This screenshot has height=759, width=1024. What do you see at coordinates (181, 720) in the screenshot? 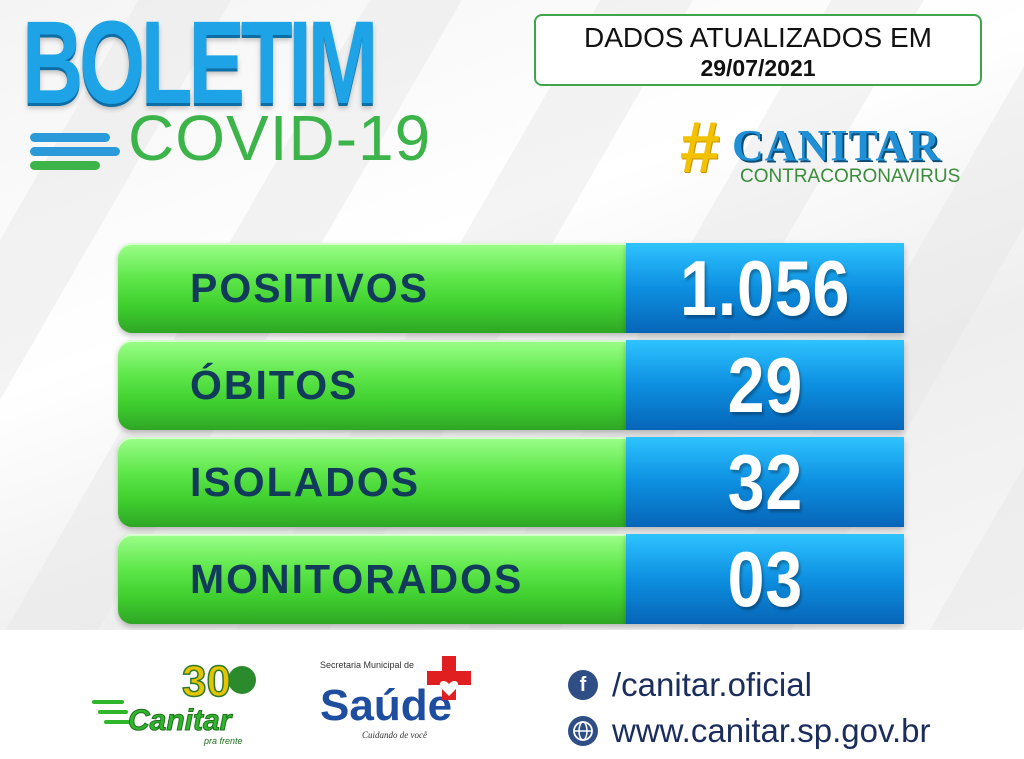
I see `logo-name: Canitar` at bounding box center [181, 720].